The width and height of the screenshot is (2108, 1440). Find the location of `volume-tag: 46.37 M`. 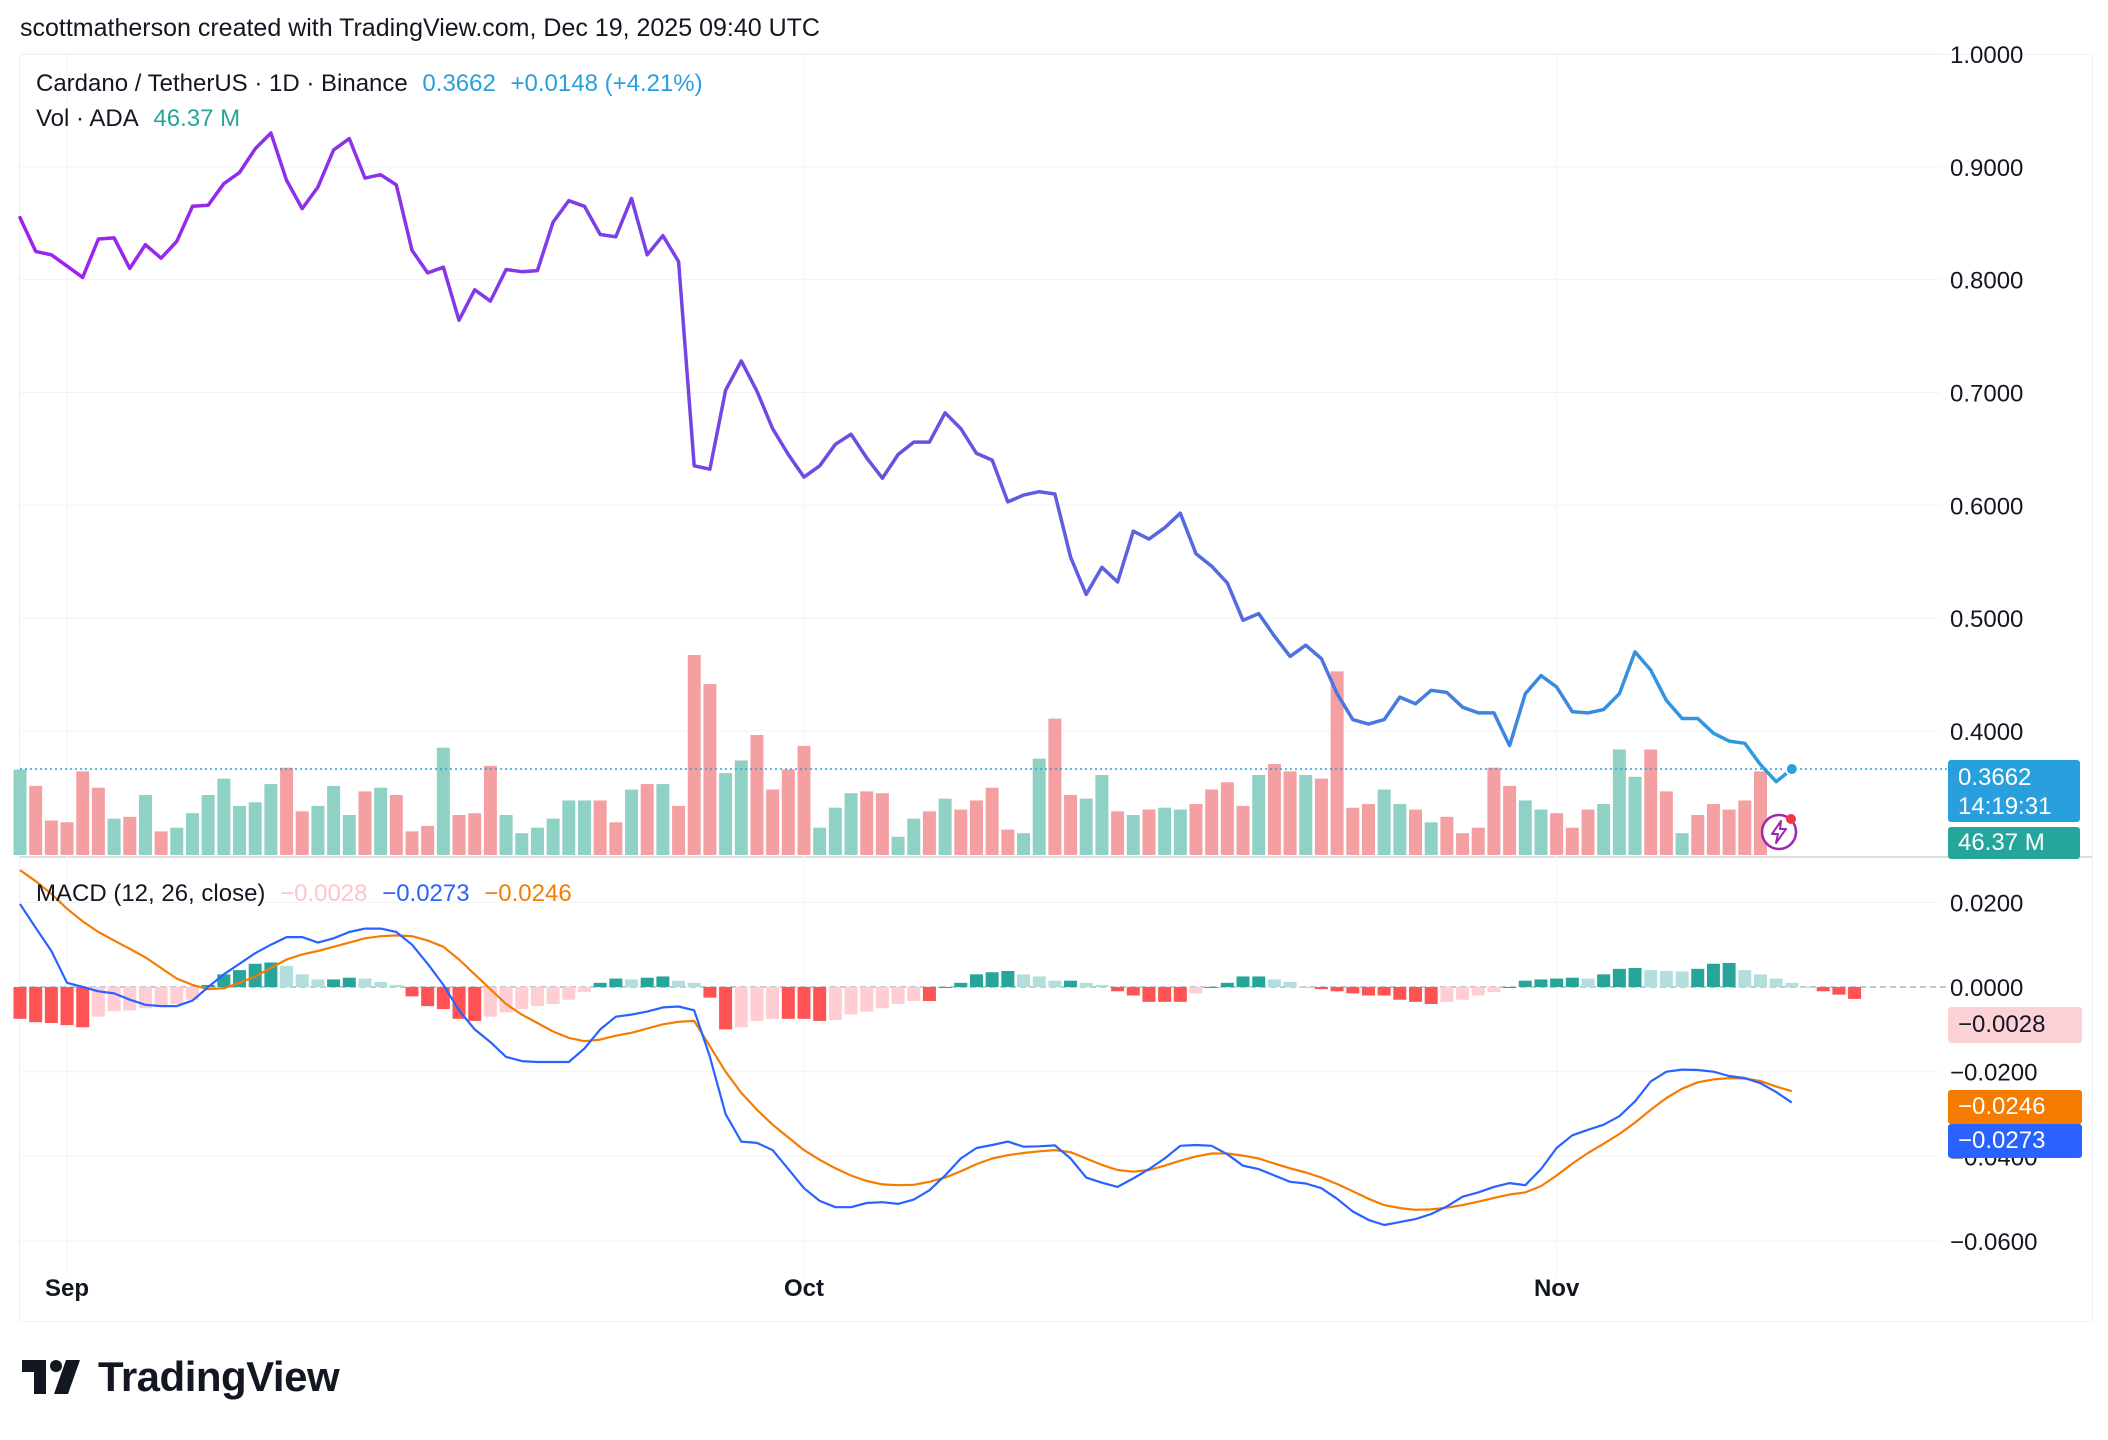

volume-tag: 46.37 M is located at coordinates (2014, 843).